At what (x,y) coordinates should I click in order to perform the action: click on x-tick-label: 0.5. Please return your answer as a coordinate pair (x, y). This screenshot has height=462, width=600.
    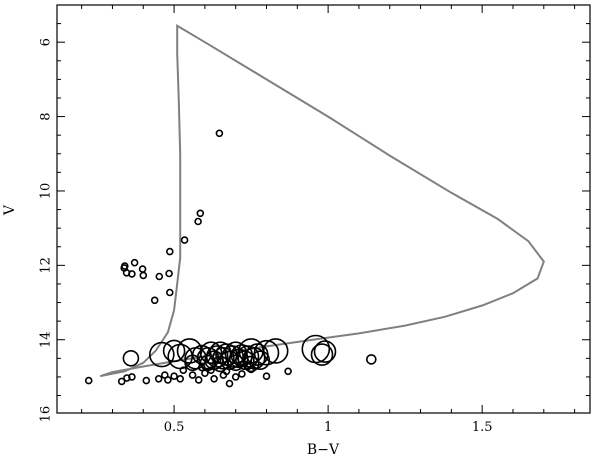
    Looking at the image, I should click on (174, 427).